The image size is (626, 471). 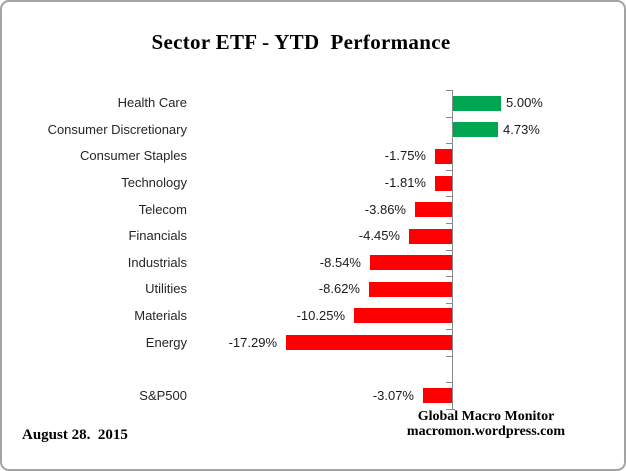 What do you see at coordinates (117, 129) in the screenshot?
I see `category-label-consumer-discretionary: Consumer Discretionary` at bounding box center [117, 129].